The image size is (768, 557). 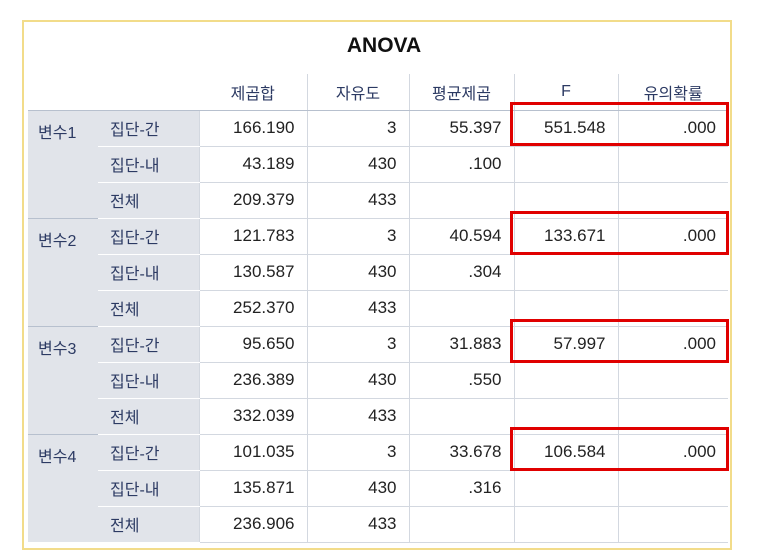 I want to click on sum-of-squares-cell: 332.039, so click(x=252, y=416).